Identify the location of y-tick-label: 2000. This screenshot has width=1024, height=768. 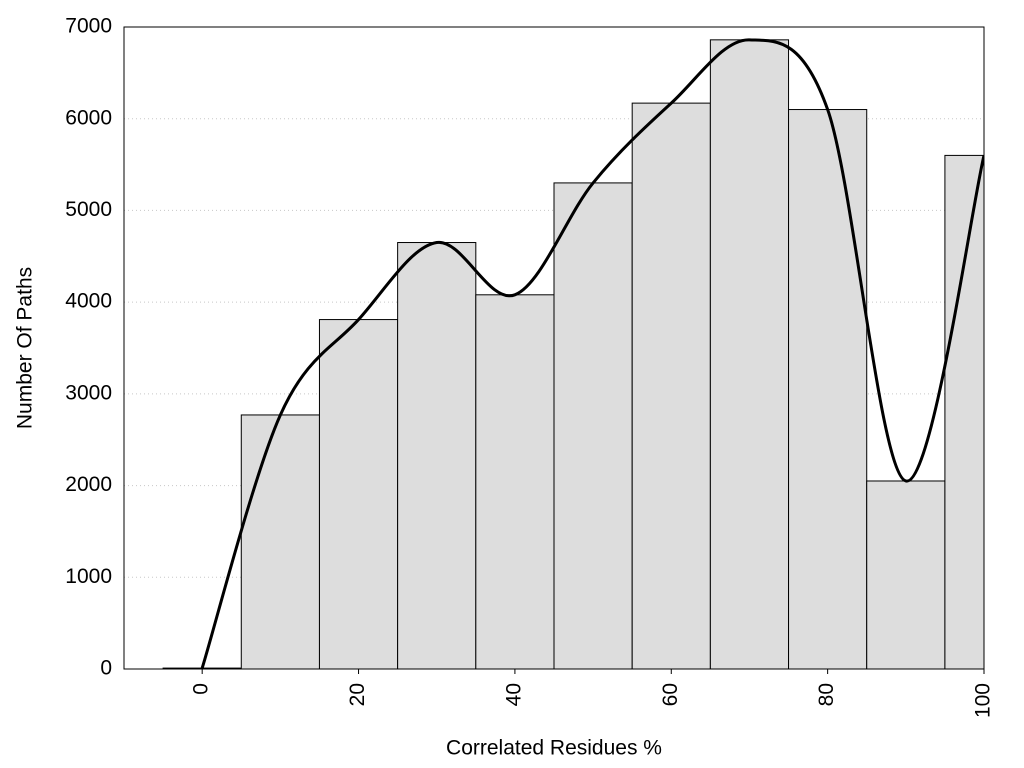
(88, 484).